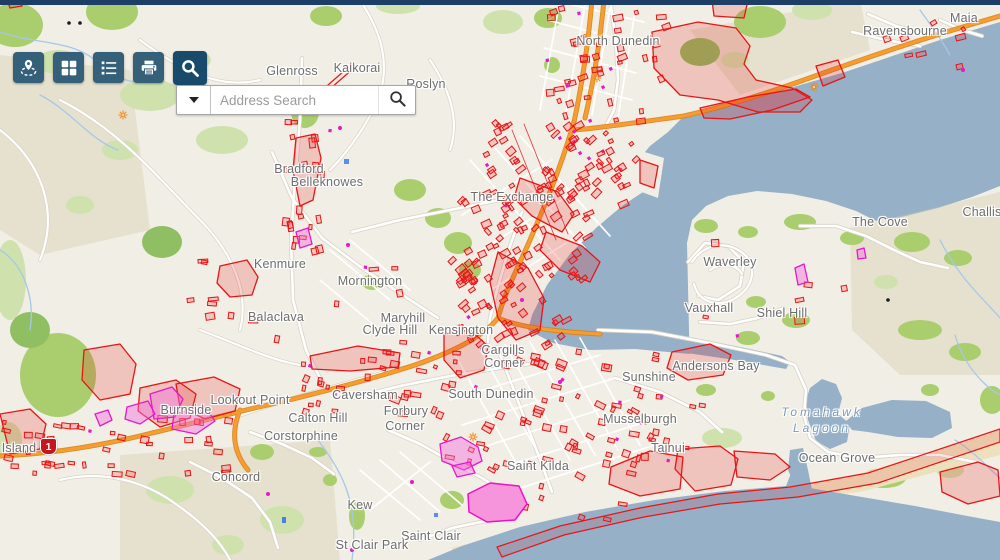 This screenshot has width=1000, height=560. What do you see at coordinates (48, 446) in the screenshot?
I see `state-highway-1-shield: 1` at bounding box center [48, 446].